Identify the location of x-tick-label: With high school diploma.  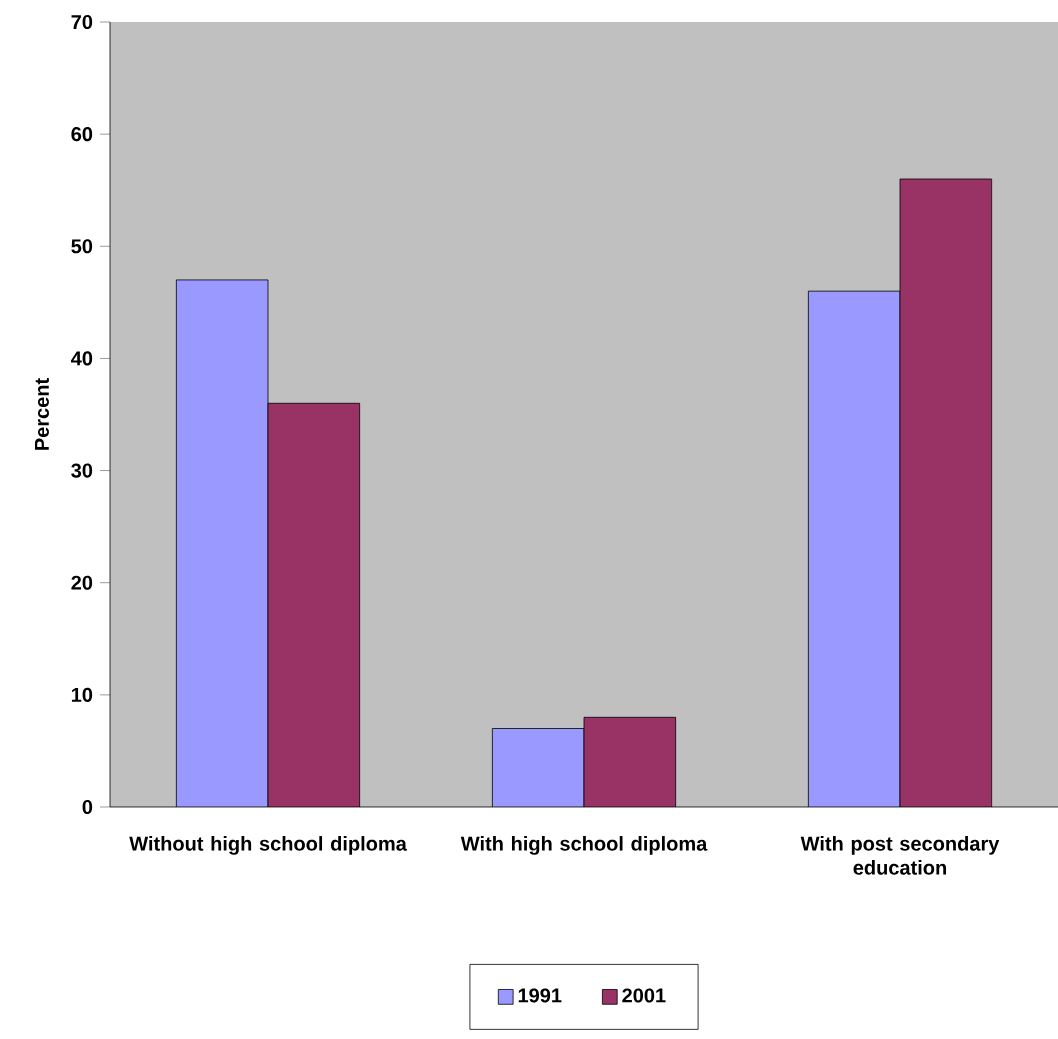
(584, 845).